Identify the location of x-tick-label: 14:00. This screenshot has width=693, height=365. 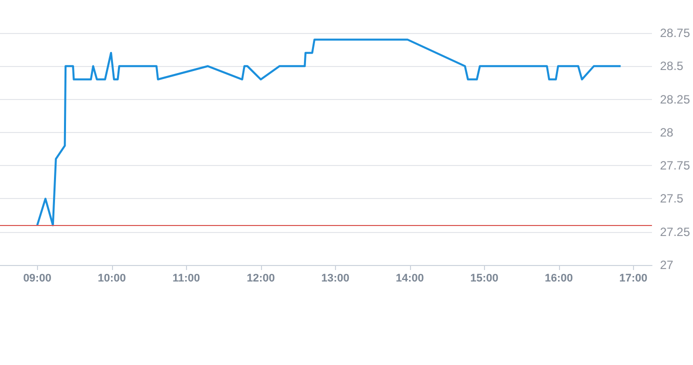
(410, 278).